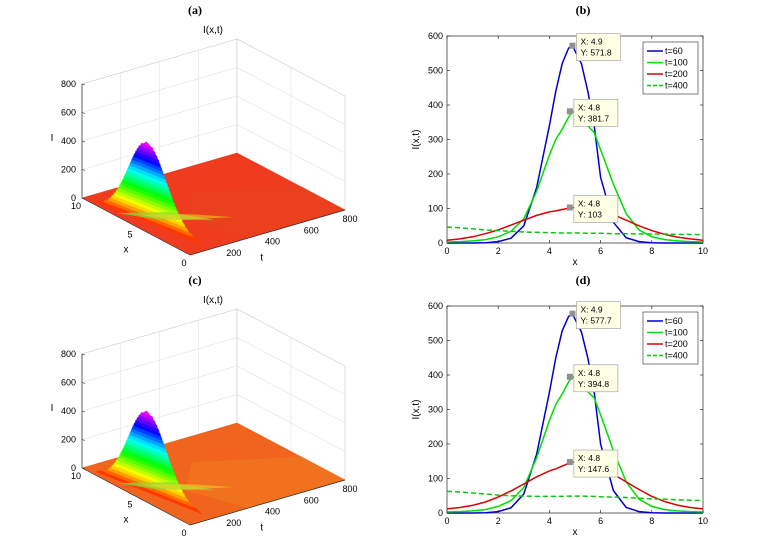 The width and height of the screenshot is (772, 549). What do you see at coordinates (595, 321) in the screenshot?
I see `datatip-y: Y: 577.7` at bounding box center [595, 321].